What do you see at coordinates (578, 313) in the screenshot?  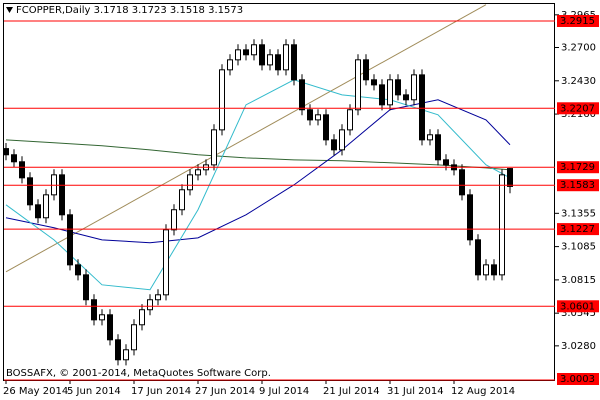 I see `y-tick-label: 3.0545` at bounding box center [578, 313].